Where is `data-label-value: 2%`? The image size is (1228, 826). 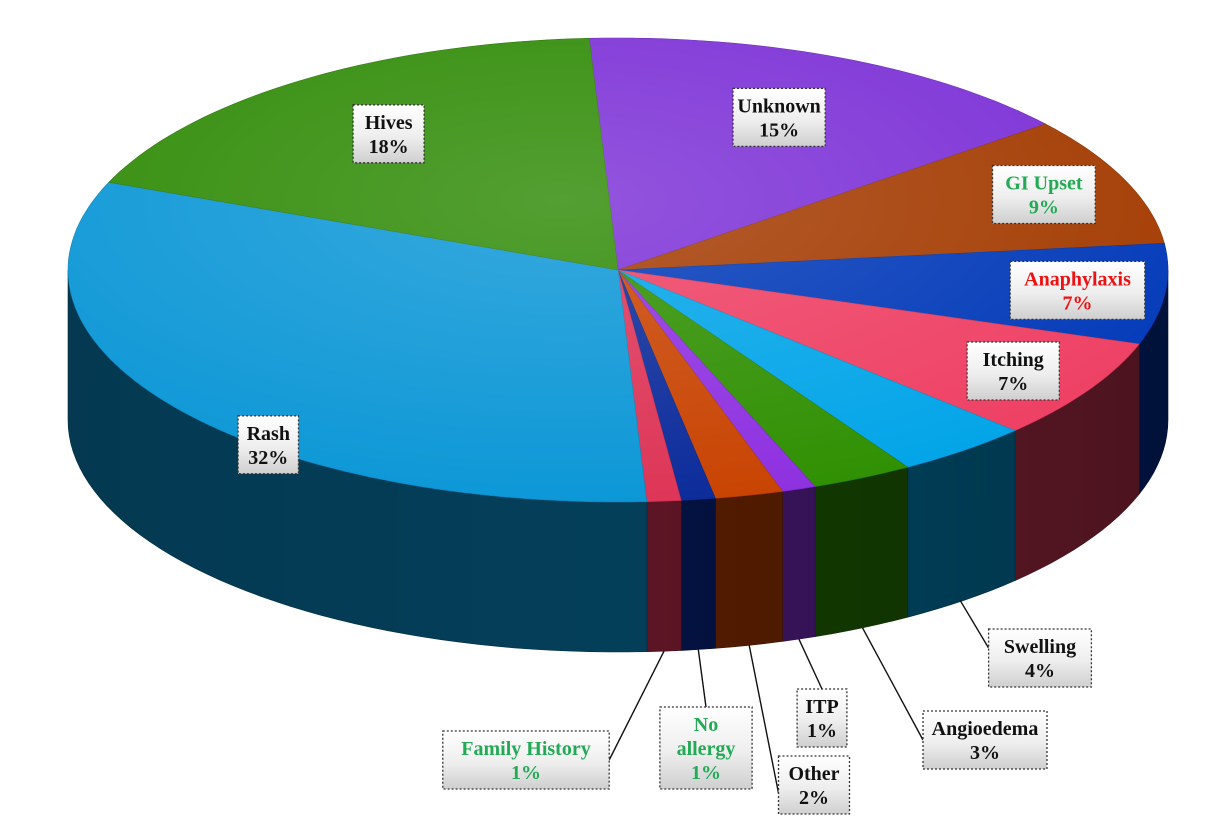 data-label-value: 2% is located at coordinates (814, 798).